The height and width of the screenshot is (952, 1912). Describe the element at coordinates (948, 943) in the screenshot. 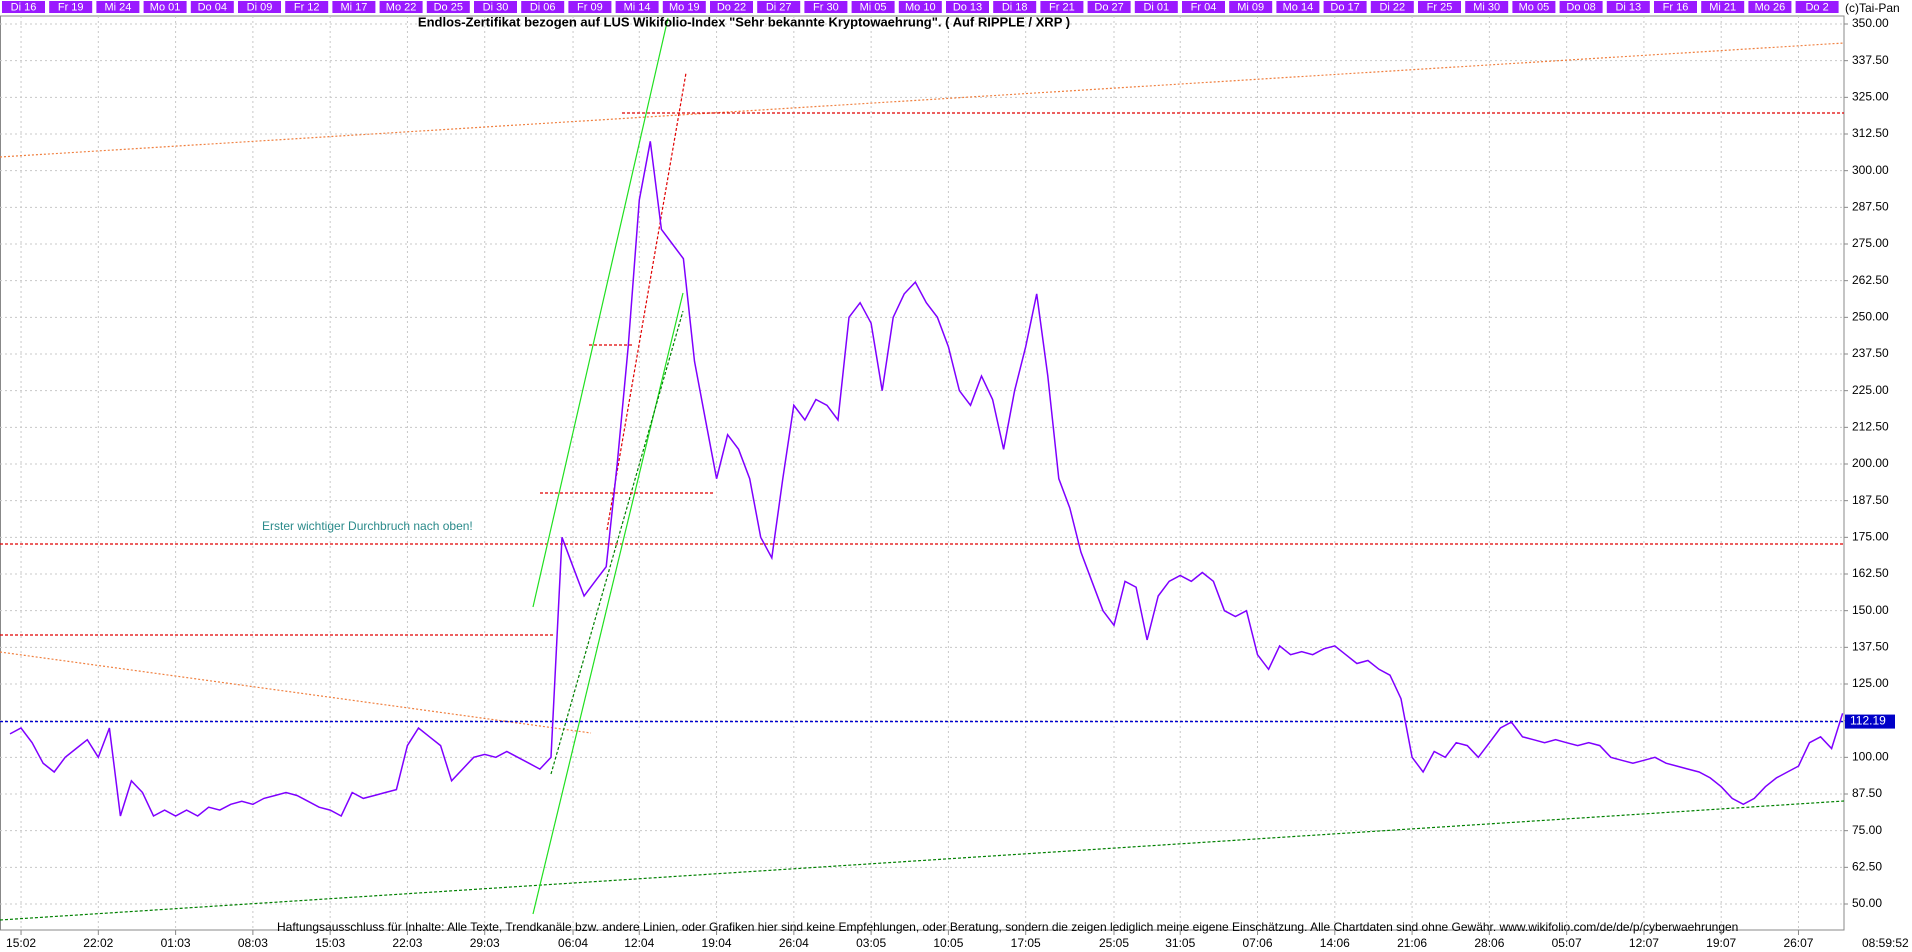

I see `x-tick-label: 10:05` at that location.